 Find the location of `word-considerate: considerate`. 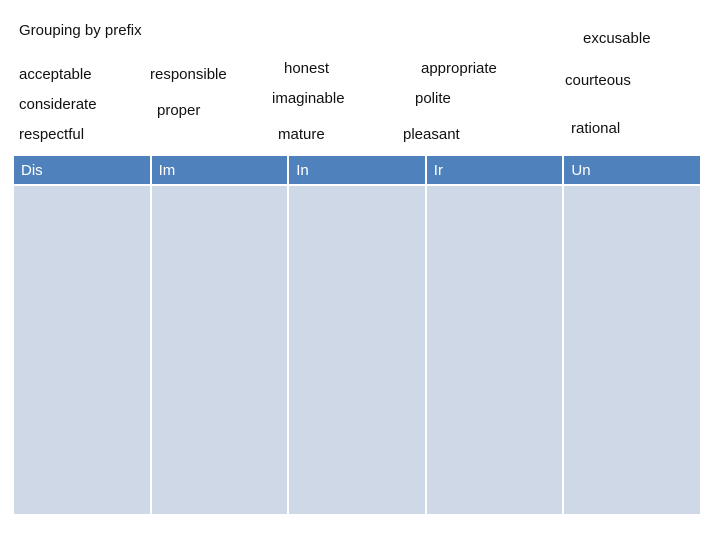

word-considerate: considerate is located at coordinates (58, 104).